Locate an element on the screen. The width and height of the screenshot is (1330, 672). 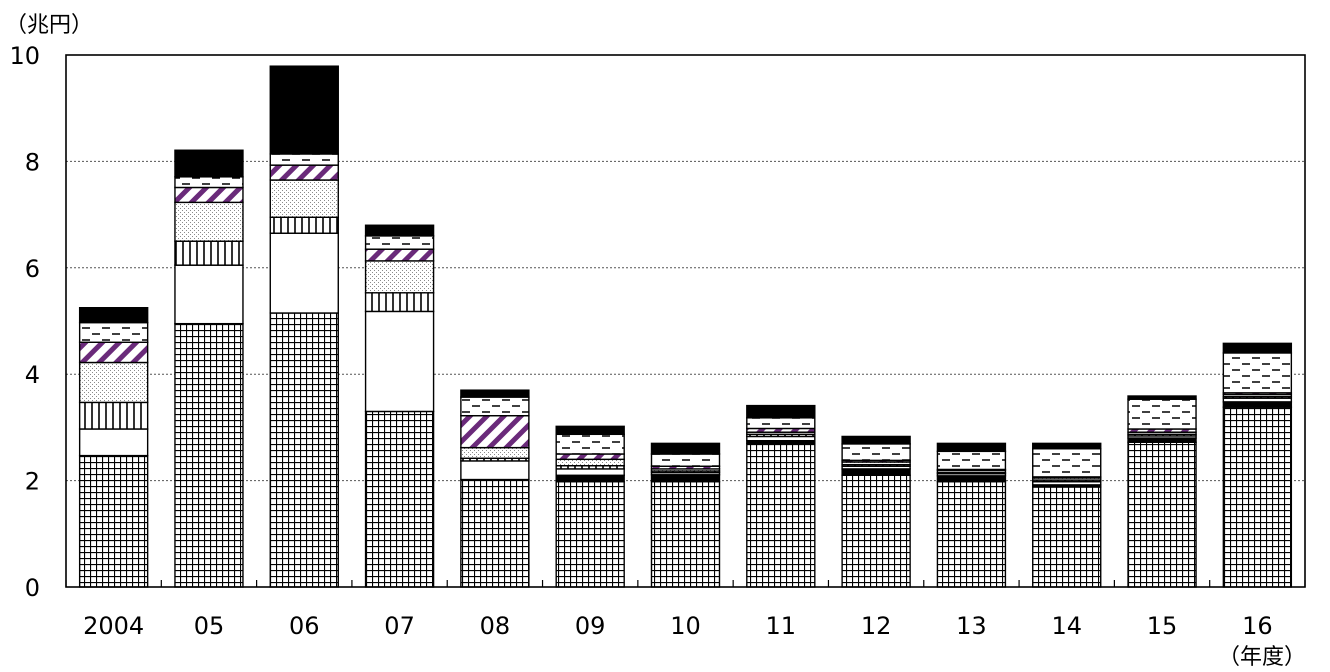
x-tick-label: 09 is located at coordinates (590, 626).